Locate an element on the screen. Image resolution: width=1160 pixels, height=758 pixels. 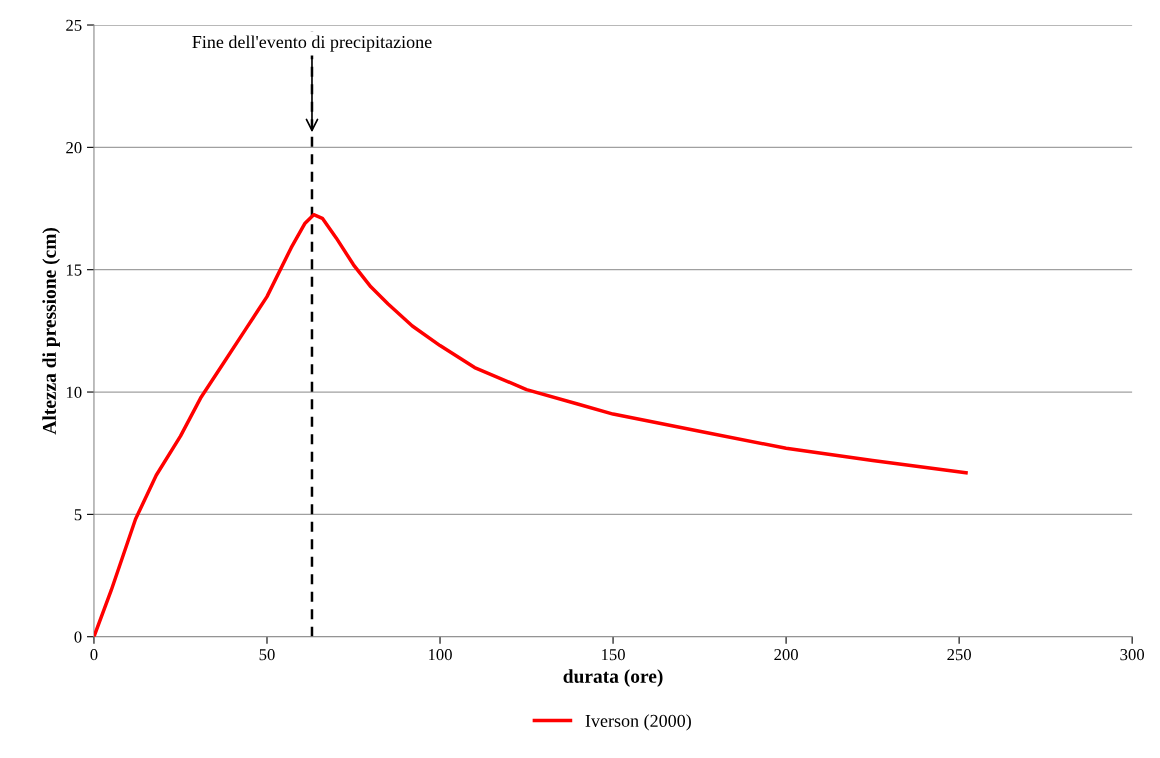
y-tick-label: 0 is located at coordinates (78, 637).